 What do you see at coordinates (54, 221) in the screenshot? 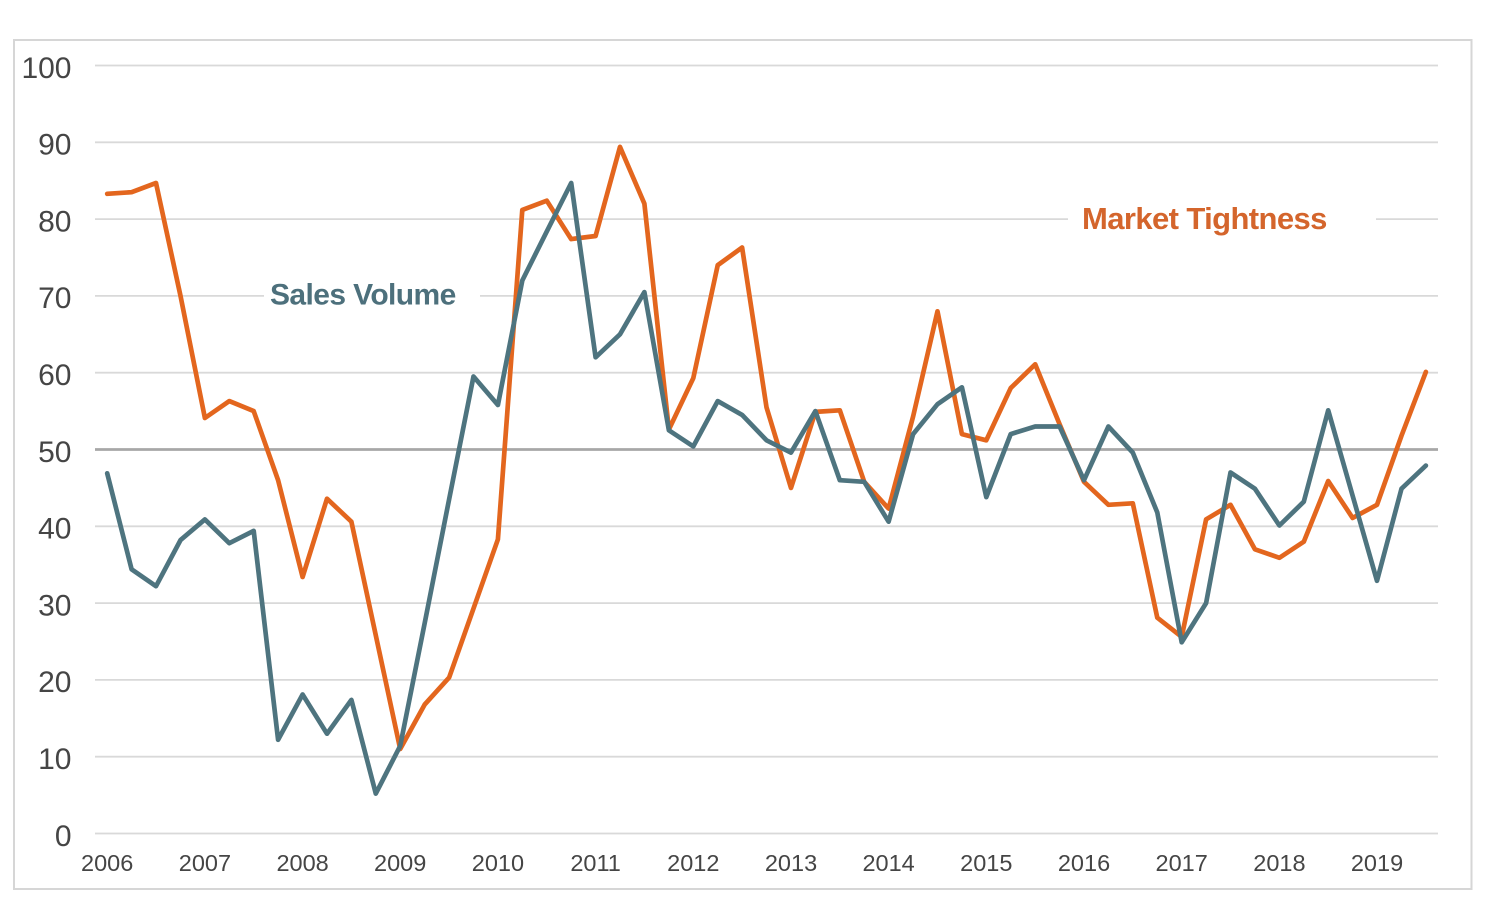
I see `svg-text: 80` at bounding box center [54, 221].